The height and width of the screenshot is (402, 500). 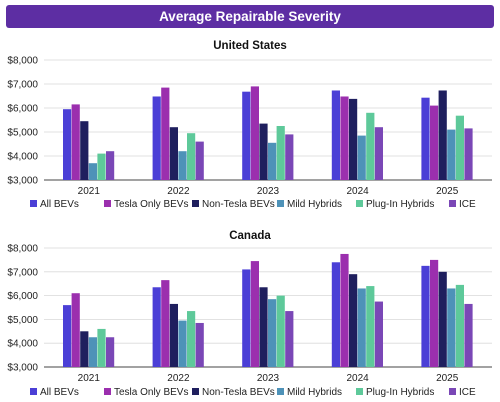 What do you see at coordinates (344, 310) in the screenshot?
I see `chart-canada-bar-tesla-only-bevs-2024` at bounding box center [344, 310].